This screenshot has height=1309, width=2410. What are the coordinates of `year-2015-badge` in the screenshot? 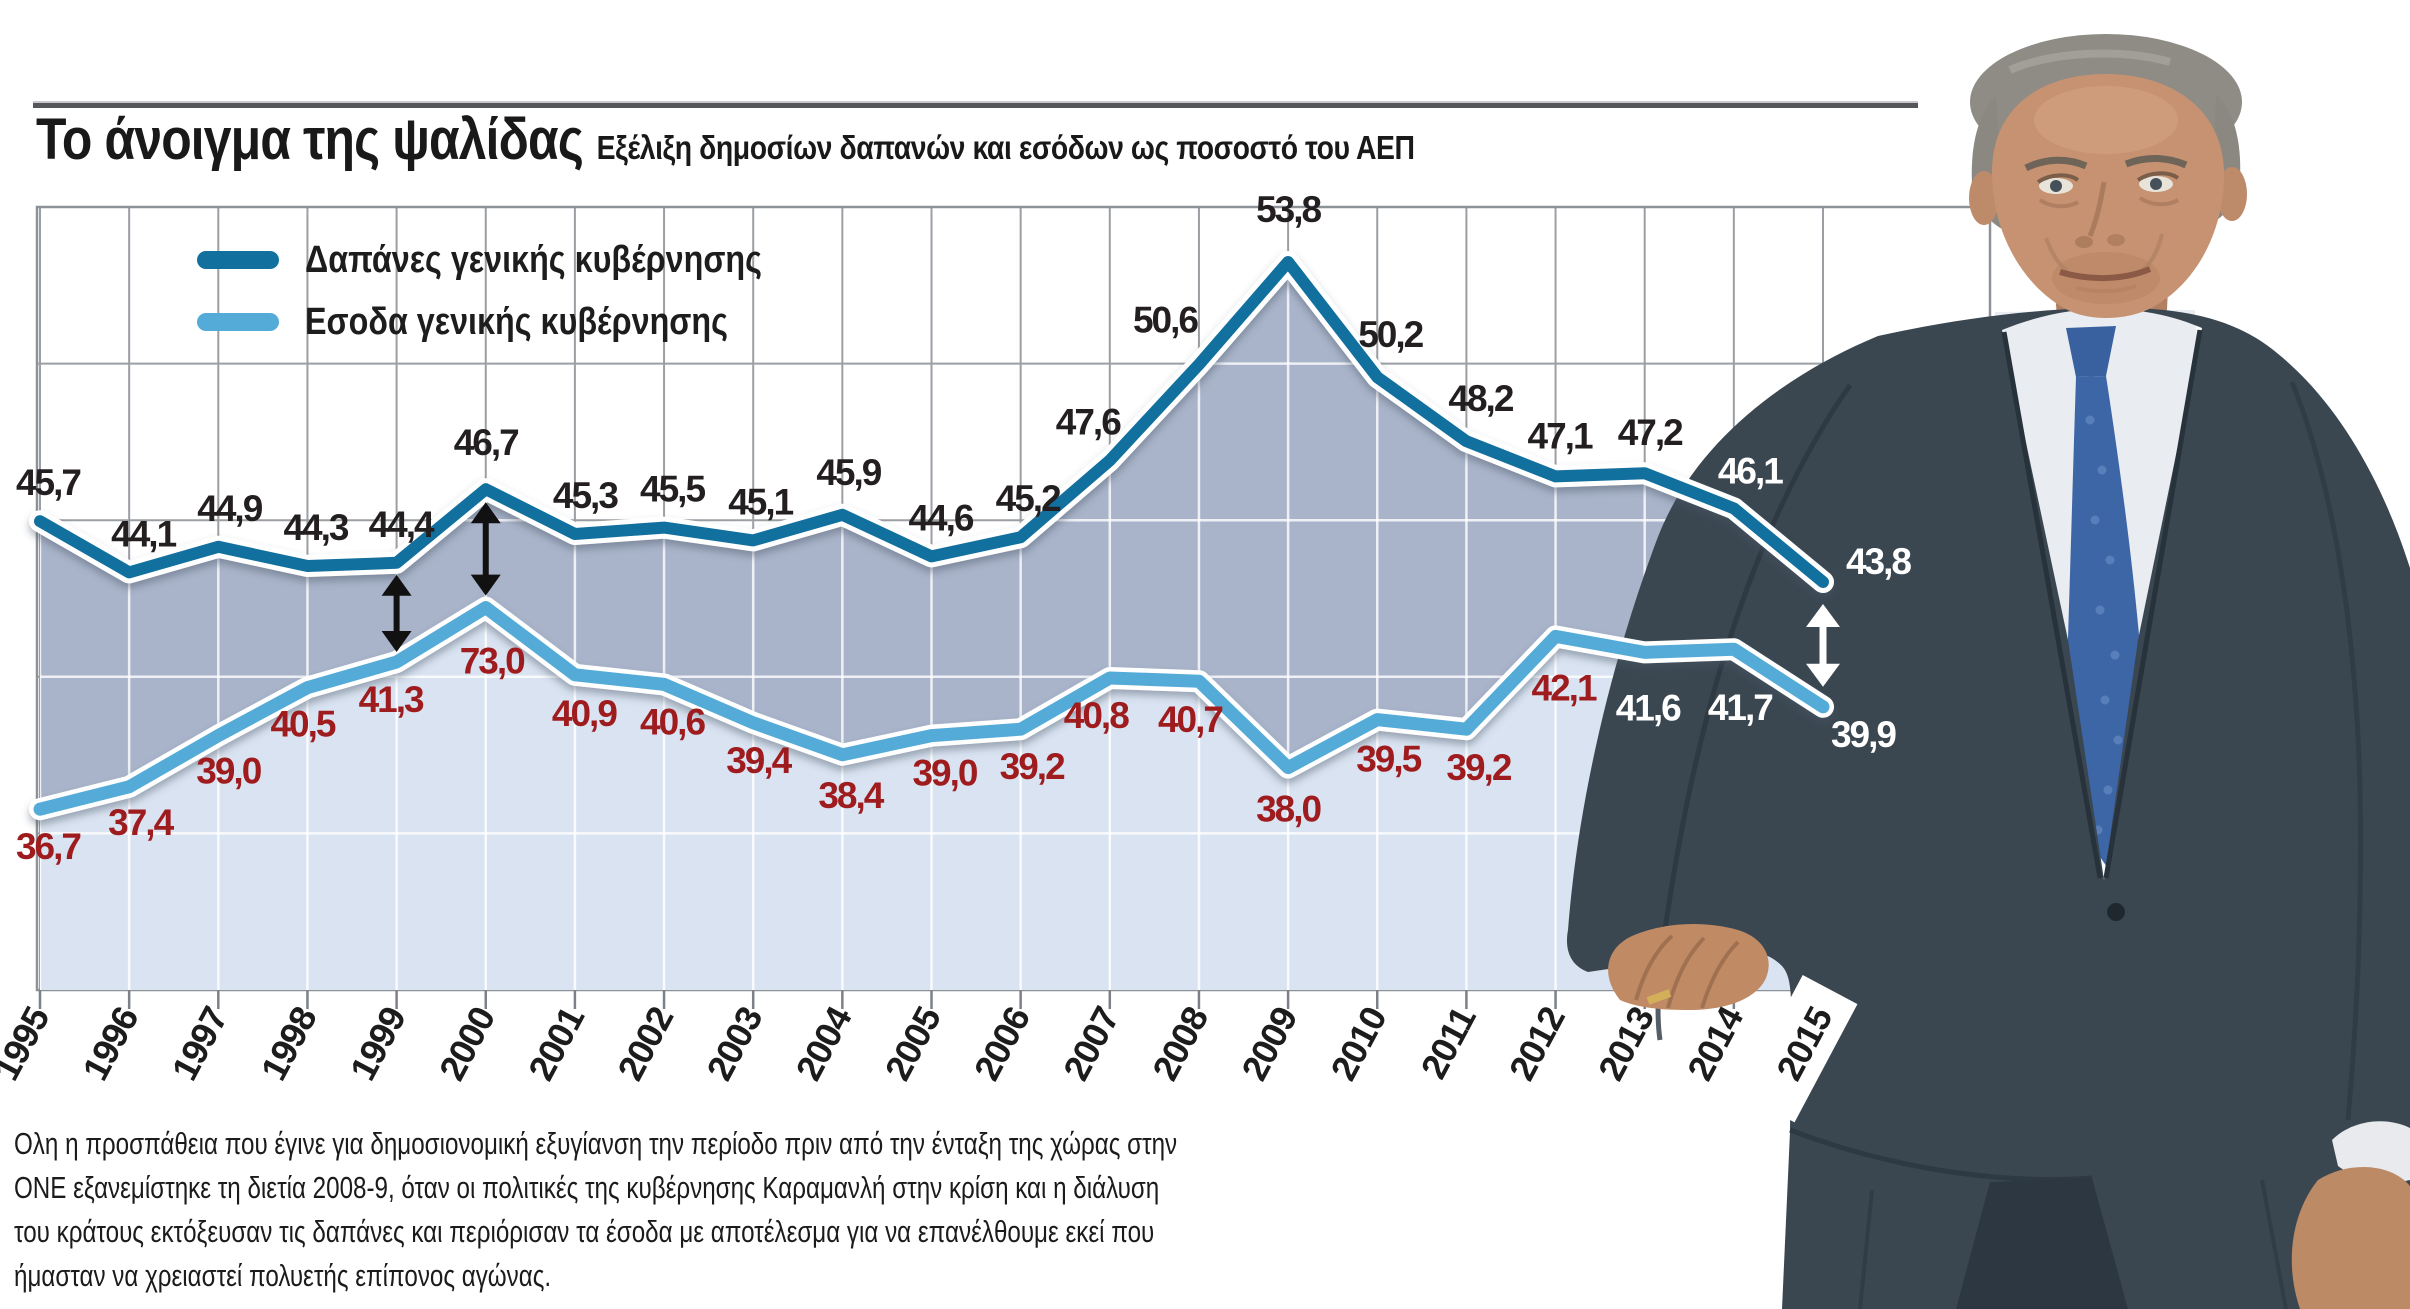 It's located at (1798, 1048).